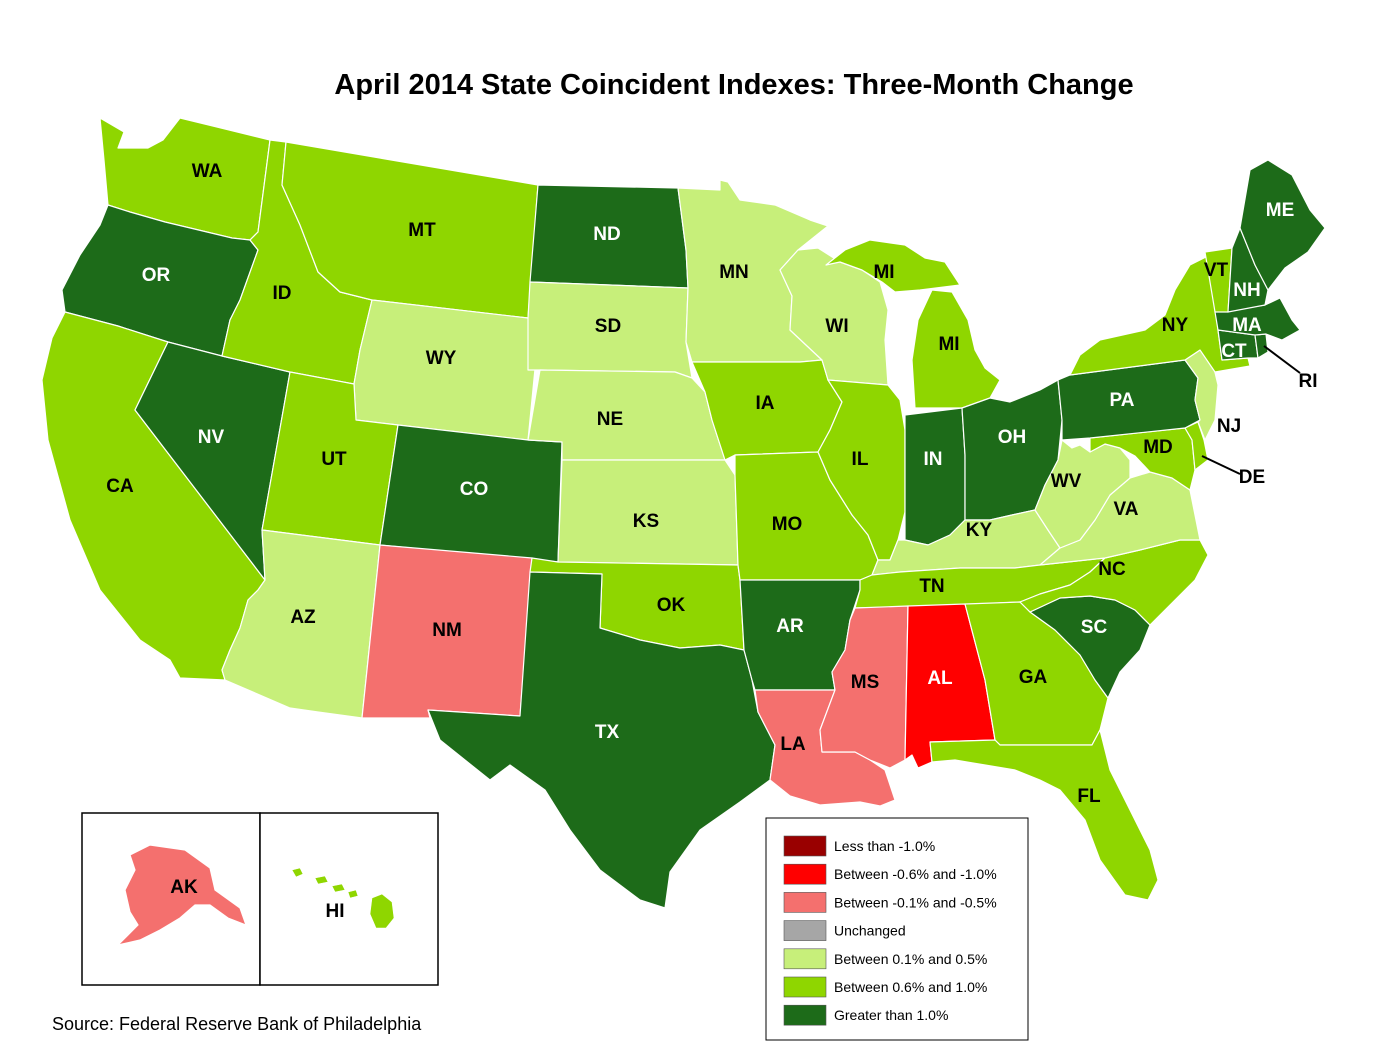 The height and width of the screenshot is (1062, 1375). I want to click on legend-label-unchanged: Unchanged, so click(870, 931).